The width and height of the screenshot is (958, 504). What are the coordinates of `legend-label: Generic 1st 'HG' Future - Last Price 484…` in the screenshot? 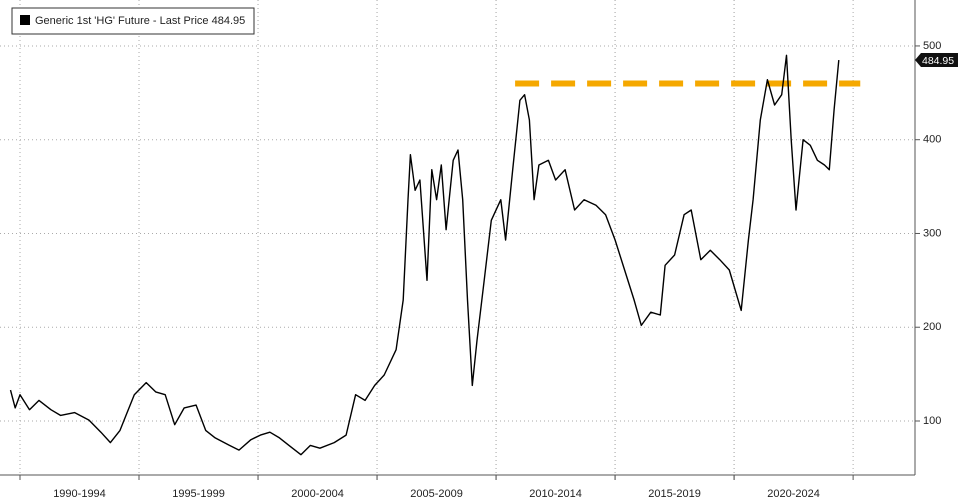 It's located at (140, 21).